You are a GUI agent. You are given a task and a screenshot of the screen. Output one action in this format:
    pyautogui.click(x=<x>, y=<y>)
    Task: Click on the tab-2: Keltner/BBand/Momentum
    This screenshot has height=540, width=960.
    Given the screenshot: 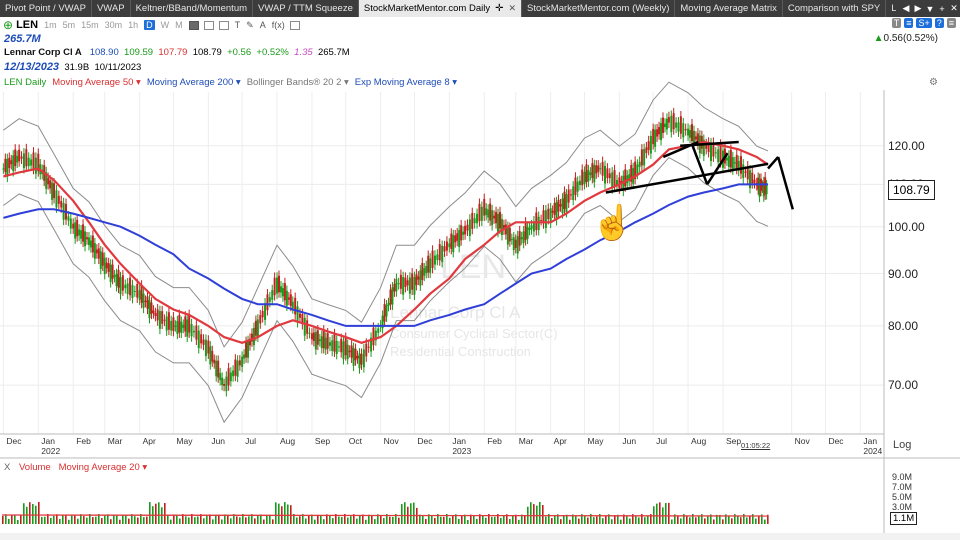 What is the action you would take?
    pyautogui.click(x=192, y=8)
    